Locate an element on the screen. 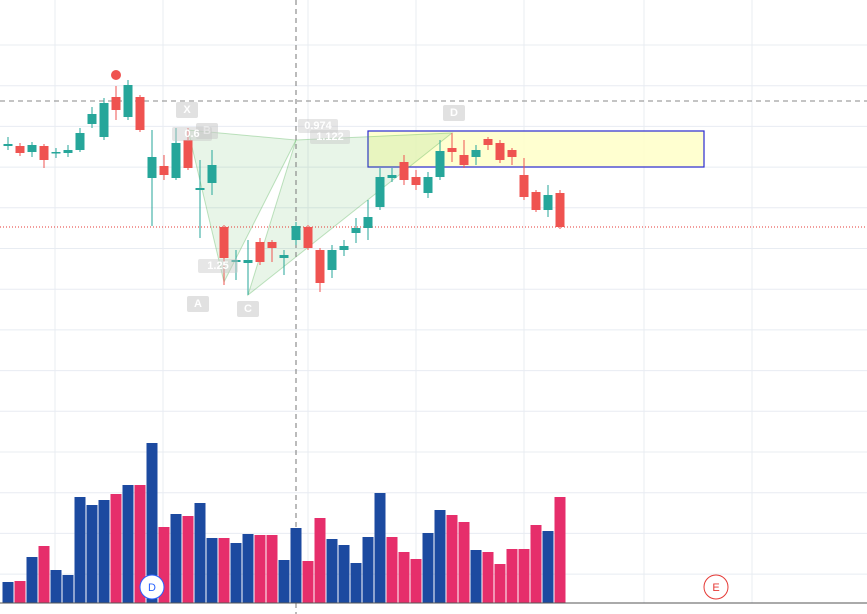 The width and height of the screenshot is (867, 614). zone-box is located at coordinates (536, 149).